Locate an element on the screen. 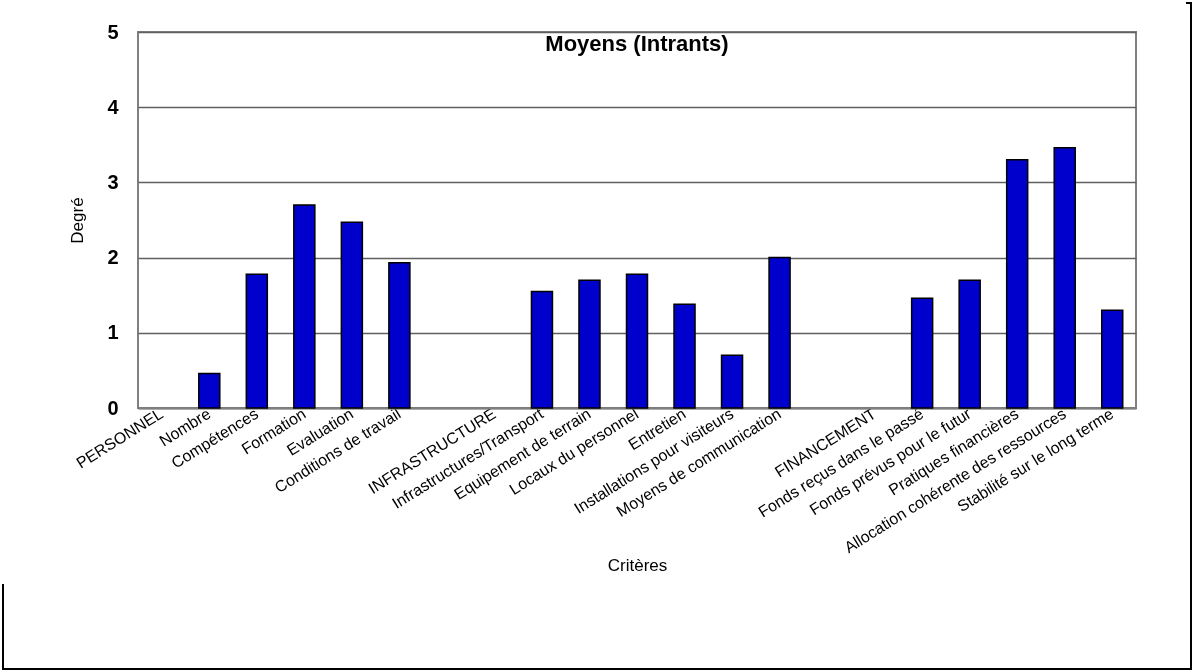 The image size is (1194, 670). y-tick-label: 4 is located at coordinates (113, 106).